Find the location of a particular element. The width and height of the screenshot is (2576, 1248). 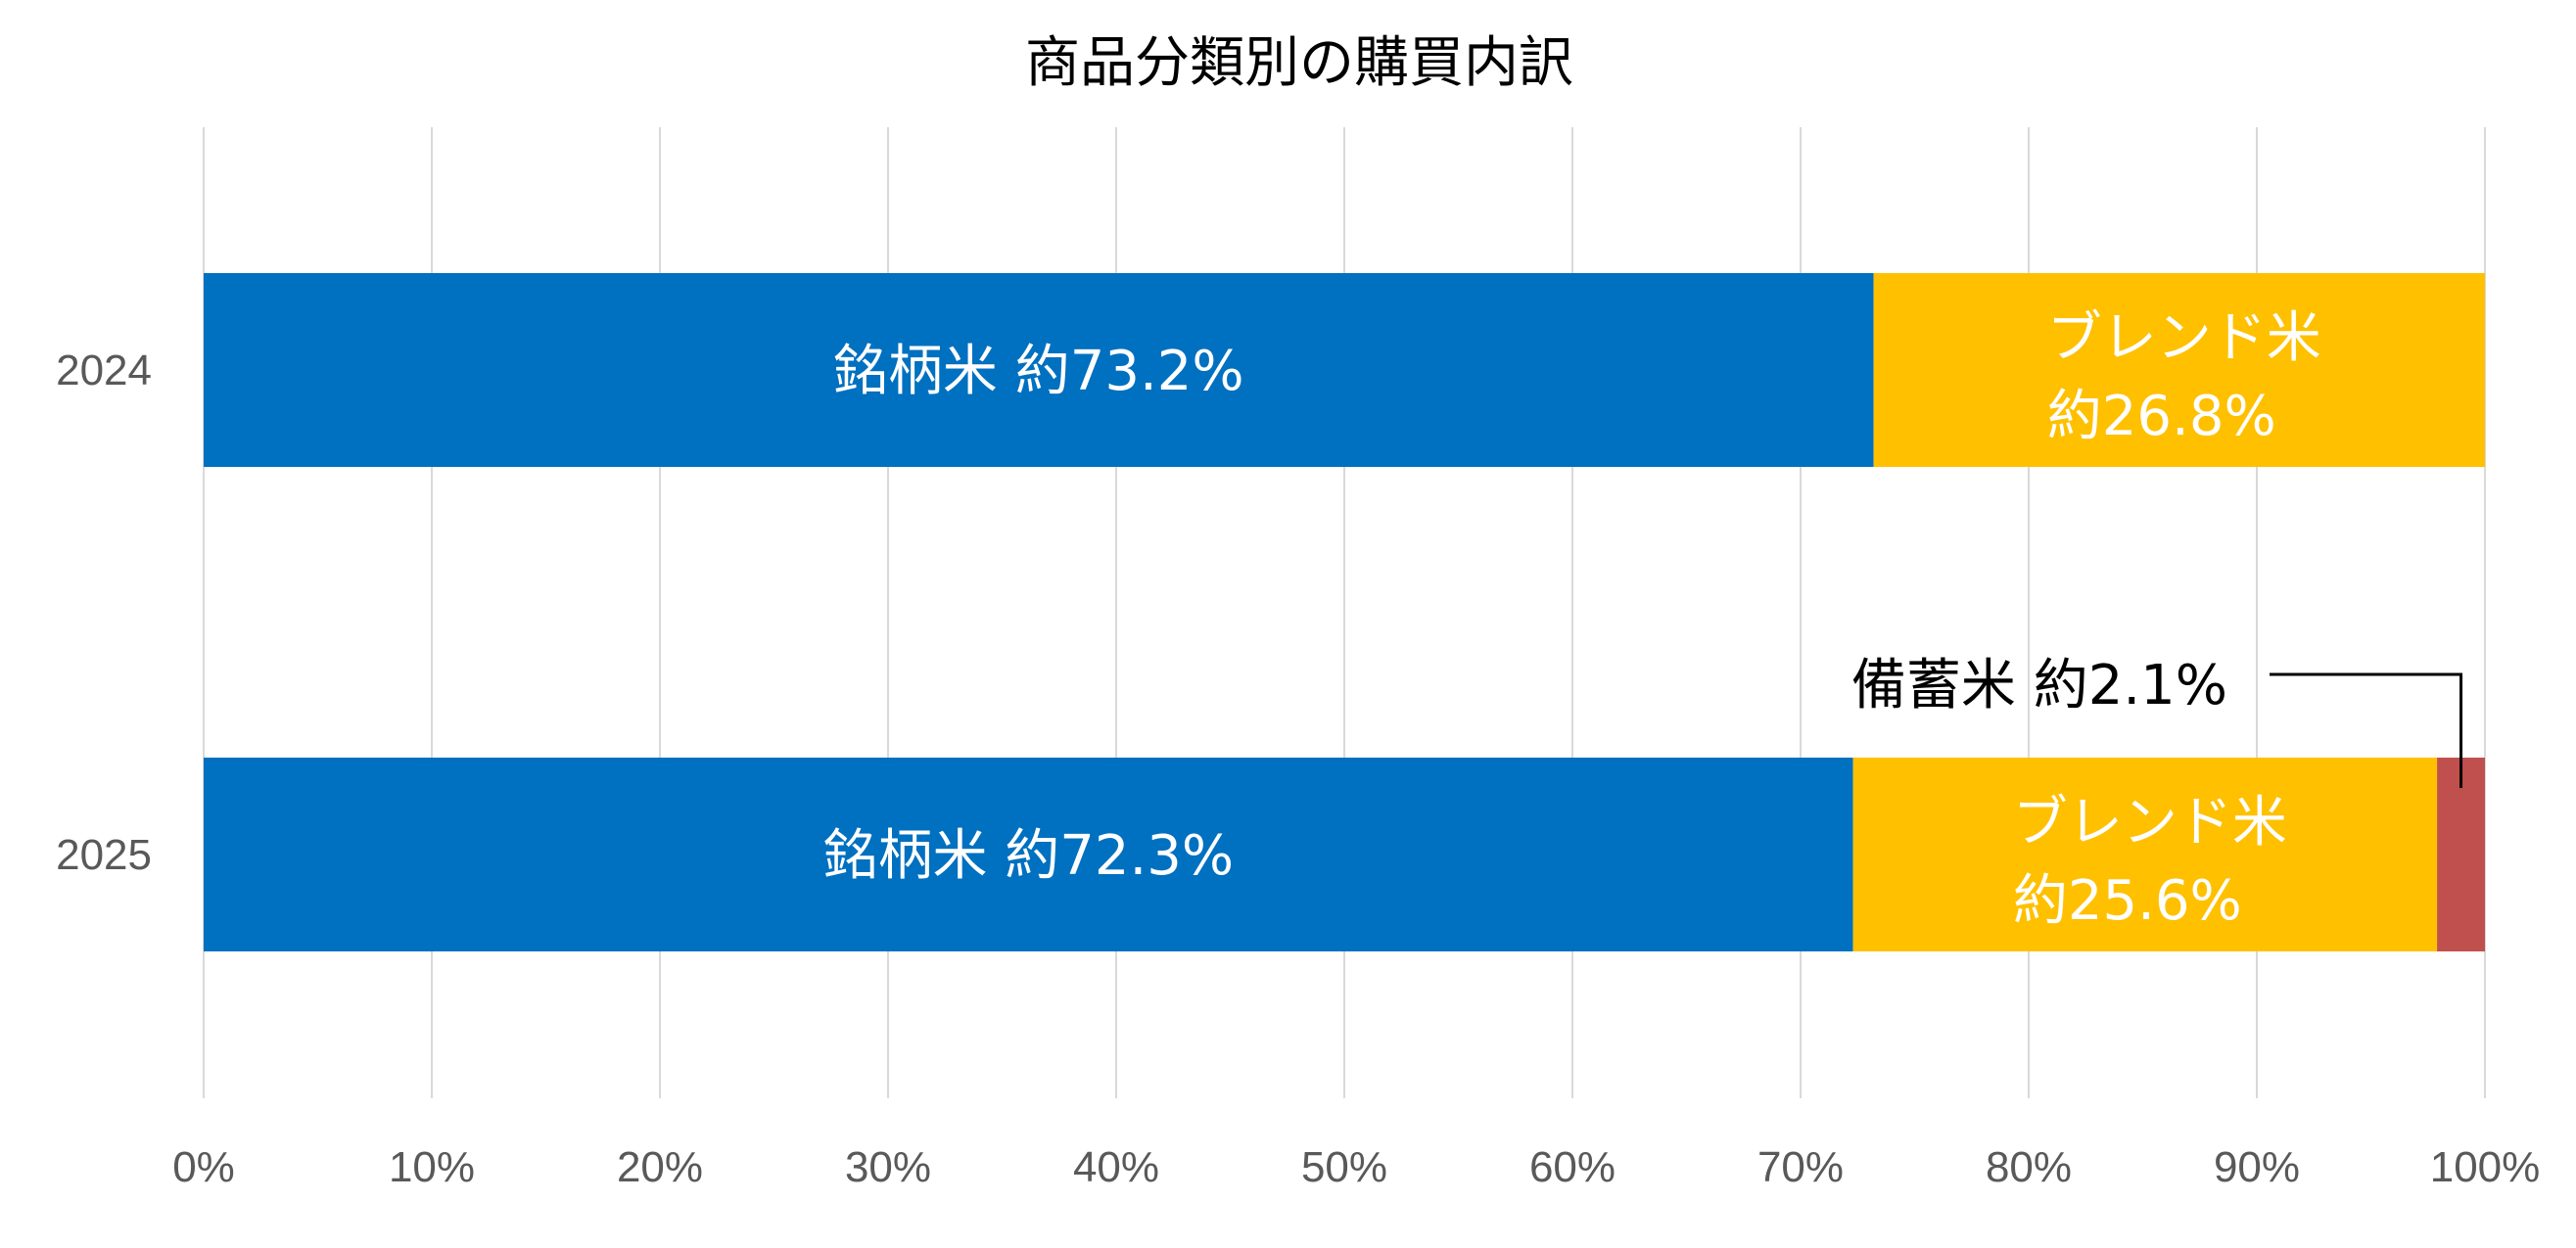

x-tick-label: 0% is located at coordinates (204, 1167).